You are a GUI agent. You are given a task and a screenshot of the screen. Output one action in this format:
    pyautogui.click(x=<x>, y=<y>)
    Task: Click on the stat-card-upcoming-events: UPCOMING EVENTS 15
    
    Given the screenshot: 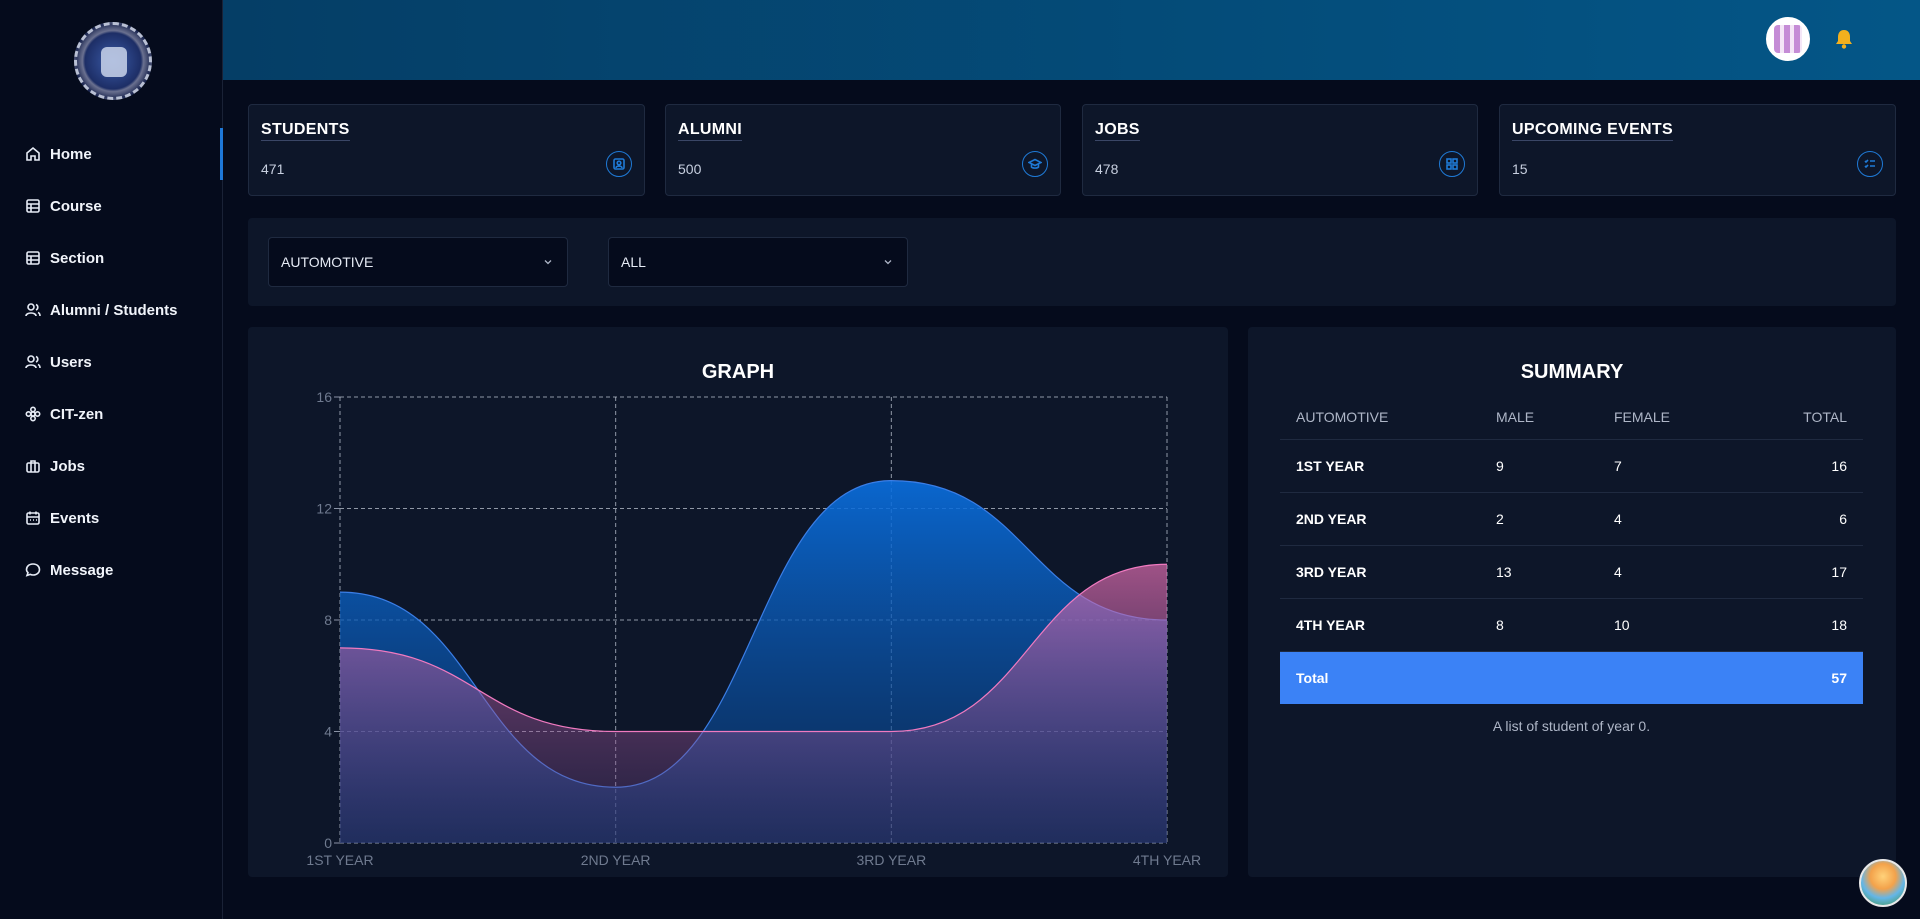 What is the action you would take?
    pyautogui.click(x=1697, y=150)
    